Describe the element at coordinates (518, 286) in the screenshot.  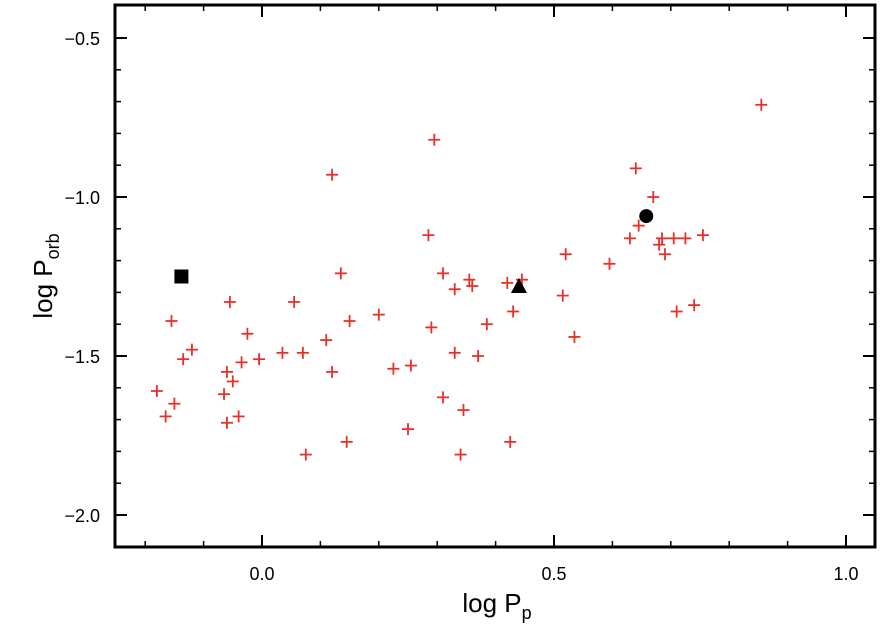
I see `triangle-point` at that location.